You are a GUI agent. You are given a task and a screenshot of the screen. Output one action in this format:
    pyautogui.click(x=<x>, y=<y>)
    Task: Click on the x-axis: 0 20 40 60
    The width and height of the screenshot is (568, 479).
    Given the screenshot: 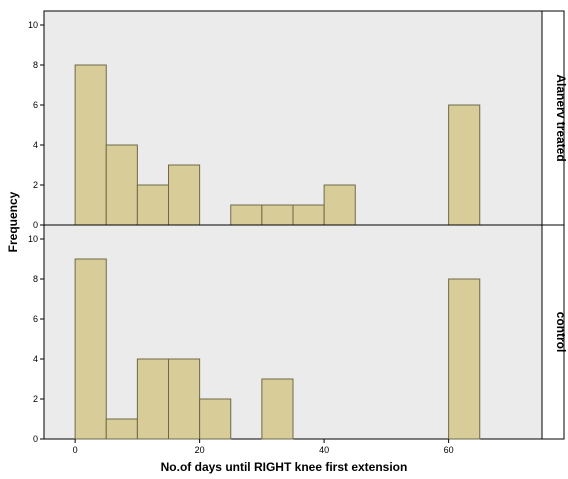 What is the action you would take?
    pyautogui.click(x=263, y=447)
    